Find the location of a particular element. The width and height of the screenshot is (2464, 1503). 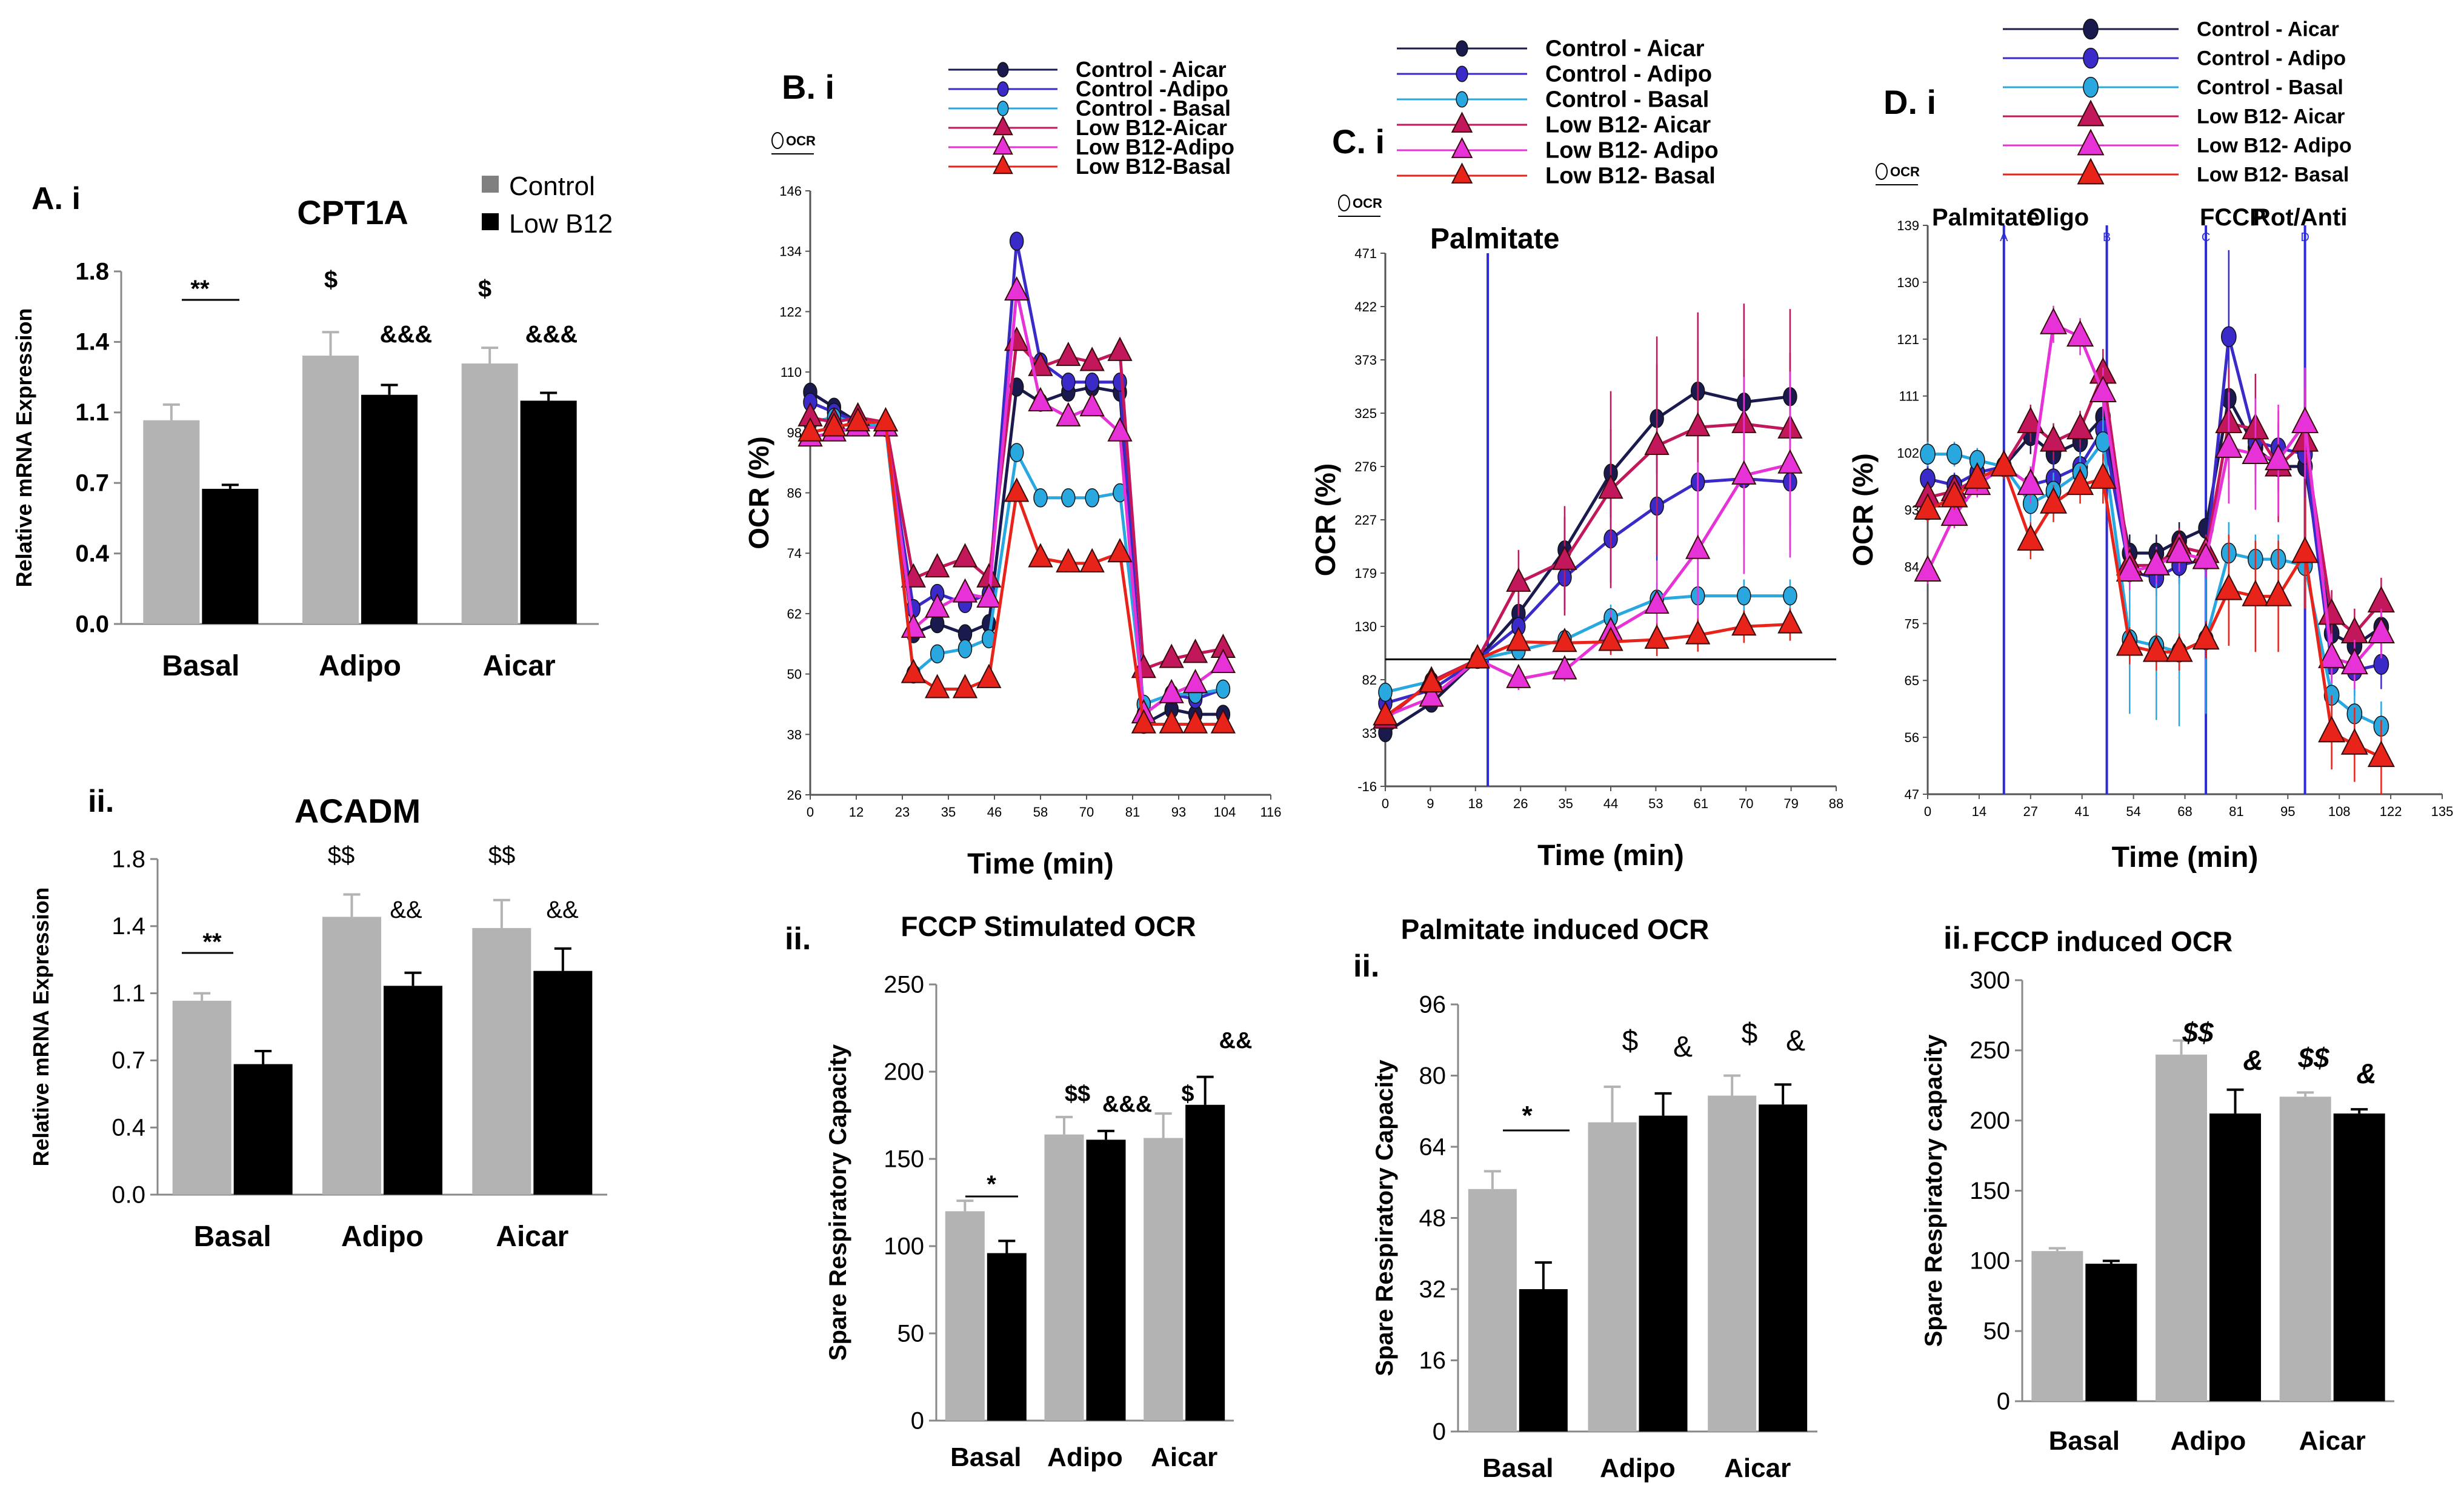

chart-title: FCCP Stimulated OCR is located at coordinates (1048, 927).